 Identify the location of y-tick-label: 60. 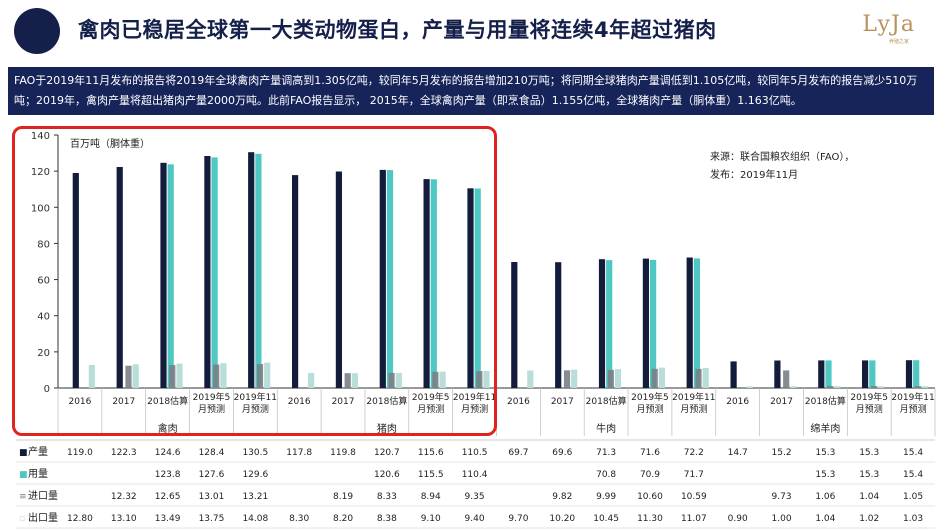
(43, 281).